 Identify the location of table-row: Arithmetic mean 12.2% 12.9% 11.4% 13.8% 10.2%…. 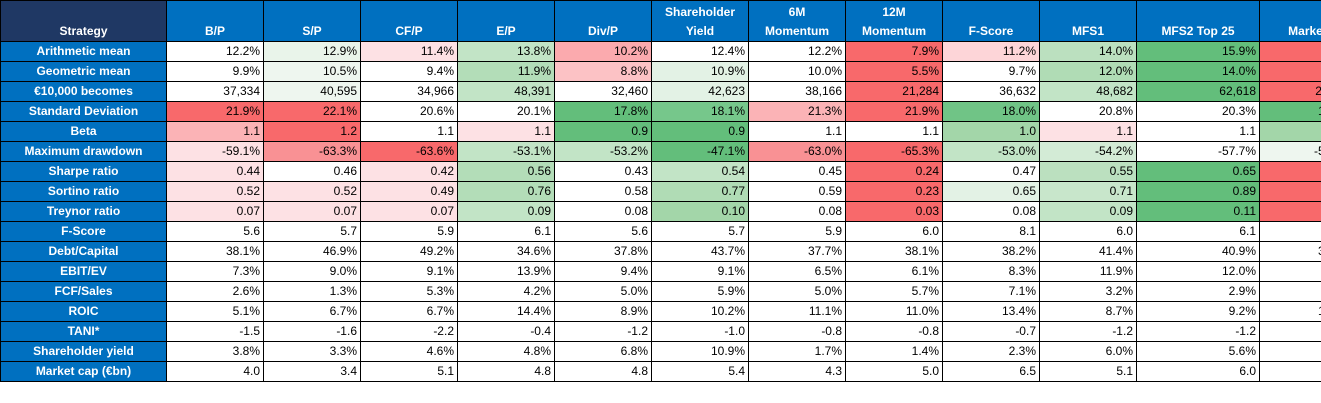
(660, 51).